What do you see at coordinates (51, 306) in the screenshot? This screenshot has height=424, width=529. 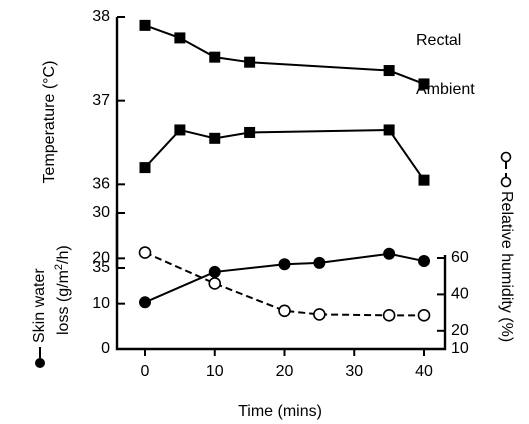 I see `bottom-y-axis-label-group: Skin water loss (g/m2/h)` at bounding box center [51, 306].